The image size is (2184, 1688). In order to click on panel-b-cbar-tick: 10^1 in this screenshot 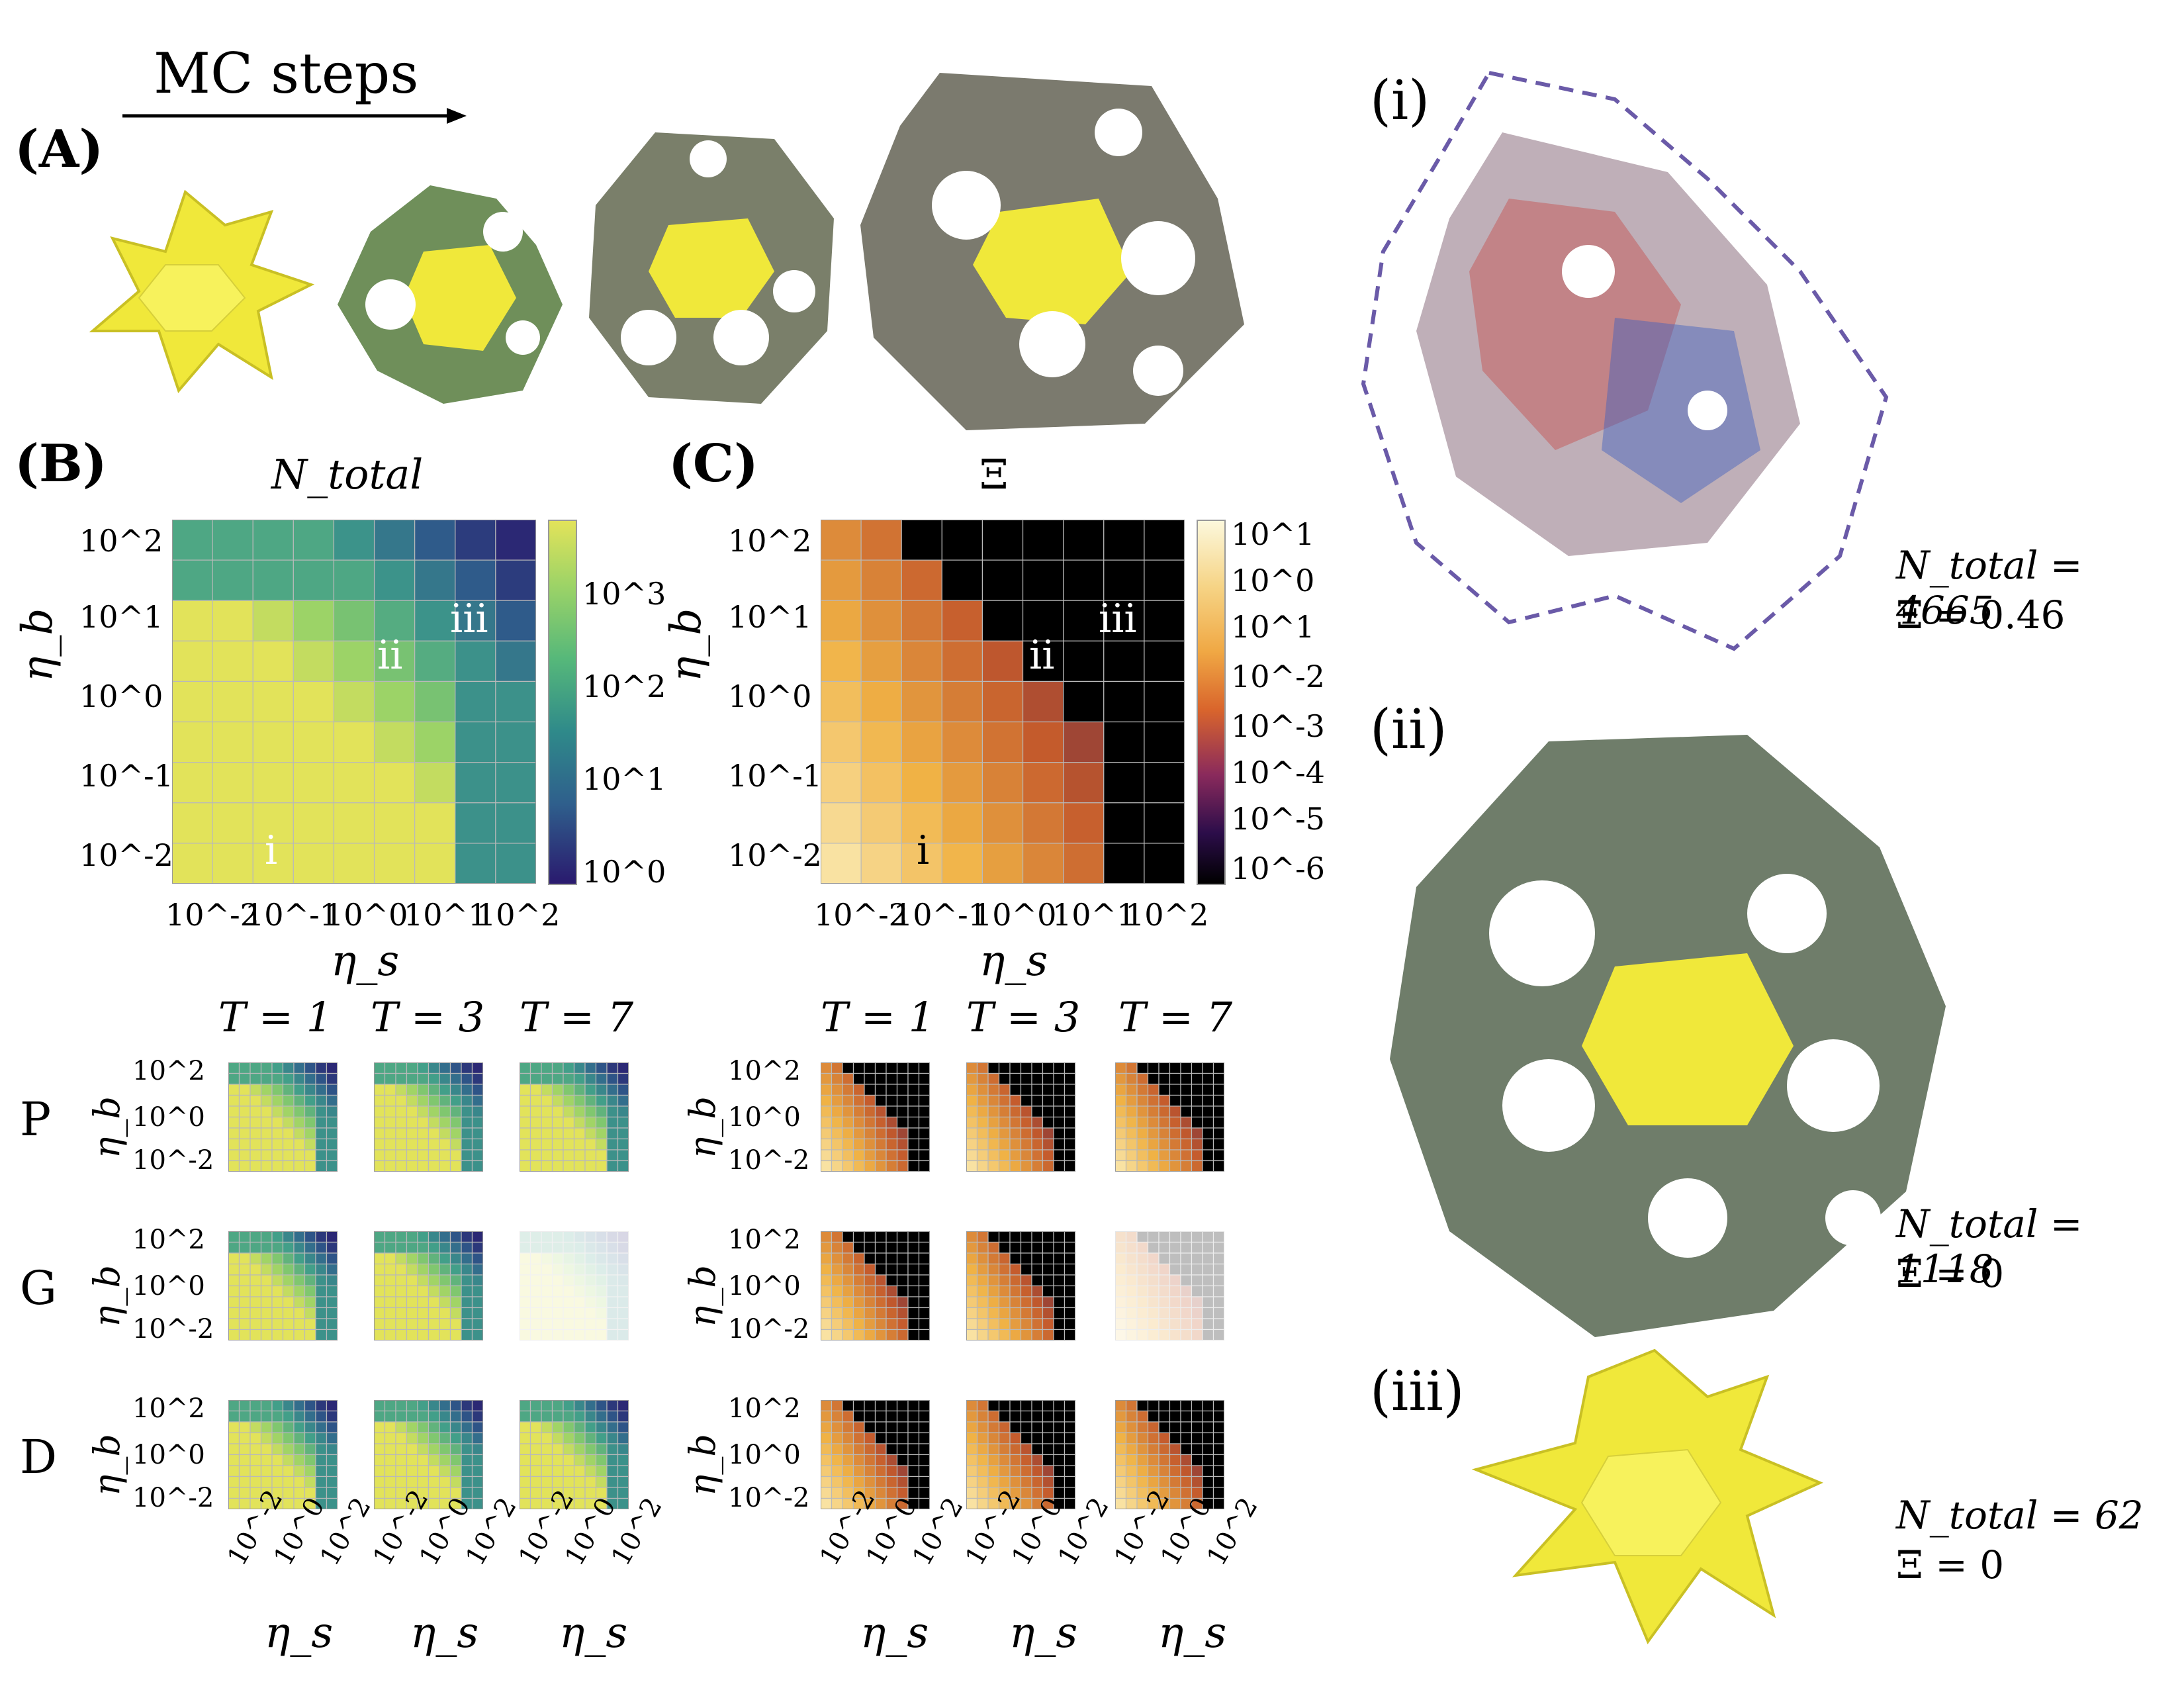, I will do `click(624, 779)`.